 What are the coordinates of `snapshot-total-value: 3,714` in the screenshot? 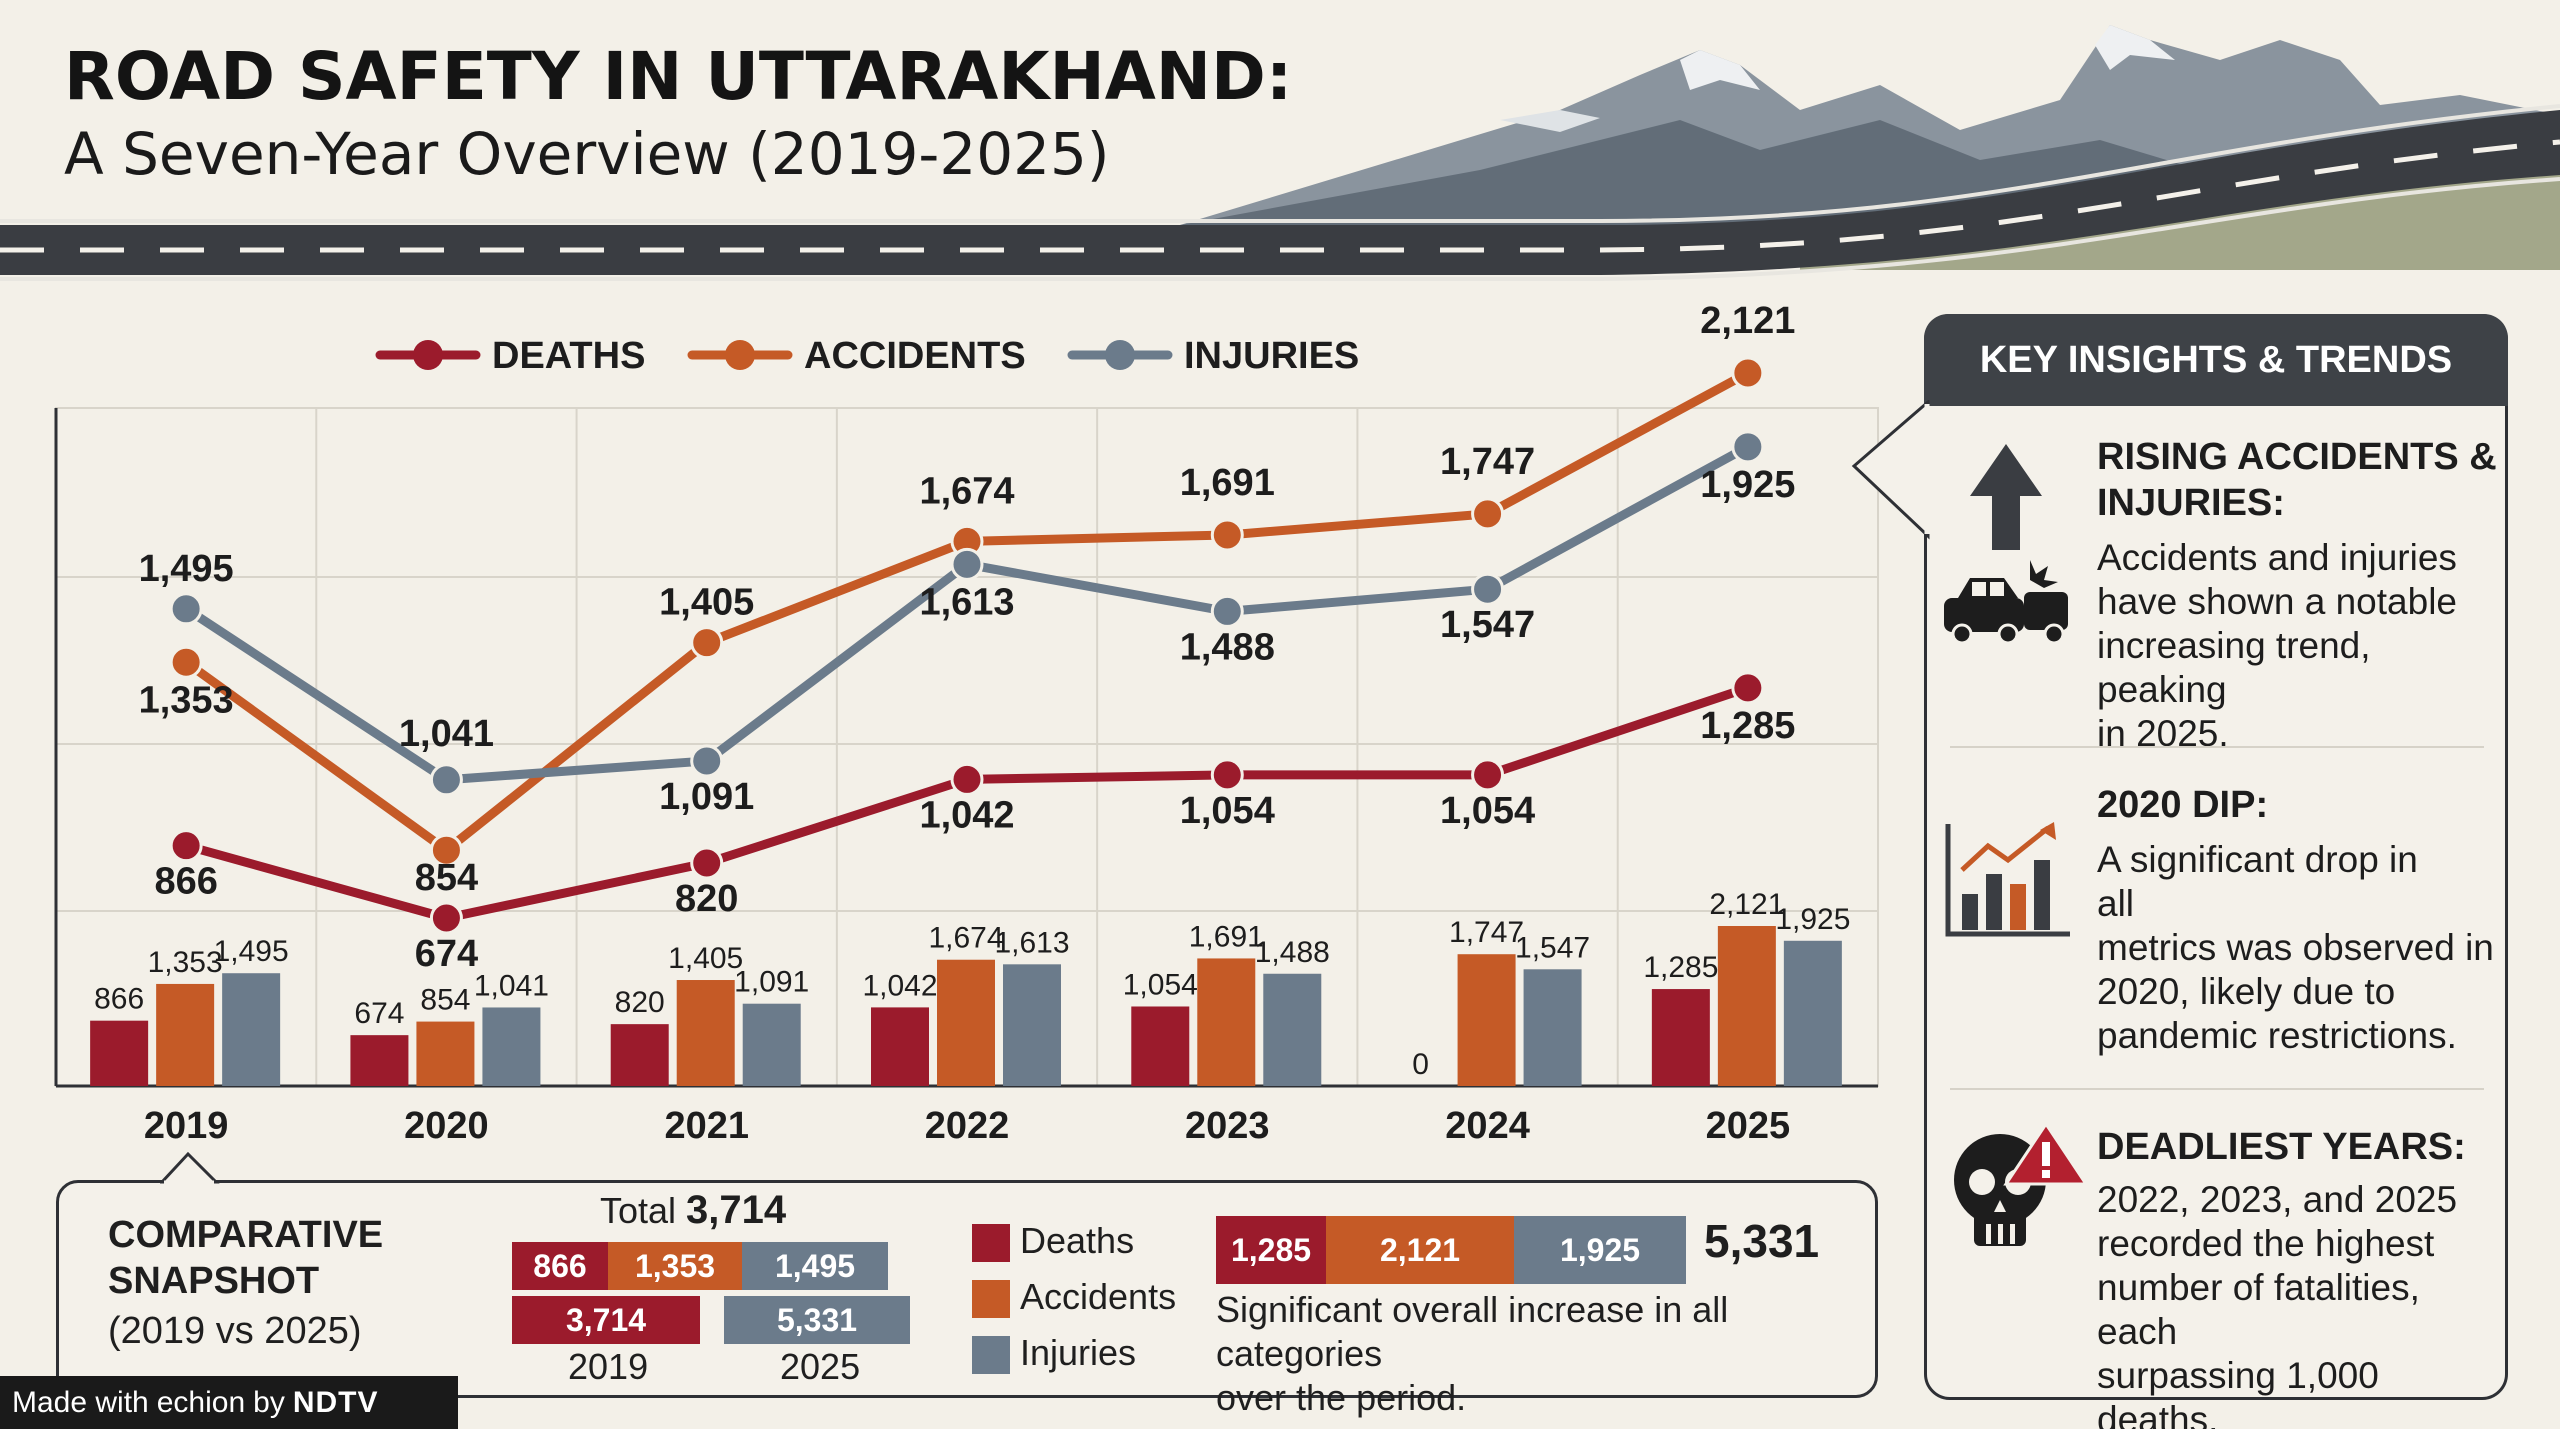 It's located at (736, 1210).